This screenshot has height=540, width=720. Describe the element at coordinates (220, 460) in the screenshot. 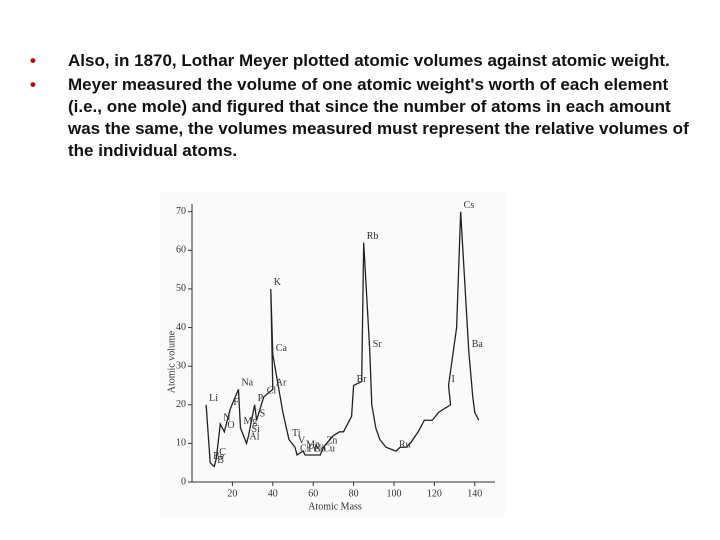

I see `element-label: B` at that location.